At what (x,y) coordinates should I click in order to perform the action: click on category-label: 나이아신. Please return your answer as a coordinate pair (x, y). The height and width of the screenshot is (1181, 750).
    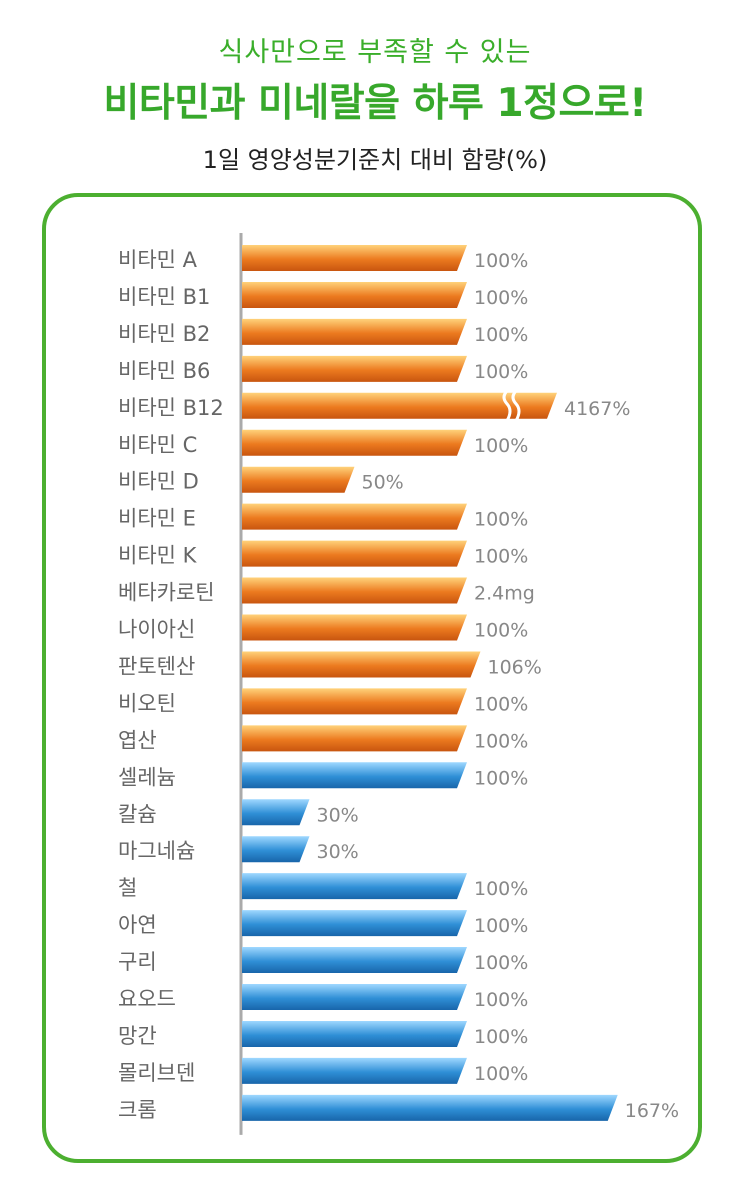
    Looking at the image, I should click on (156, 630).